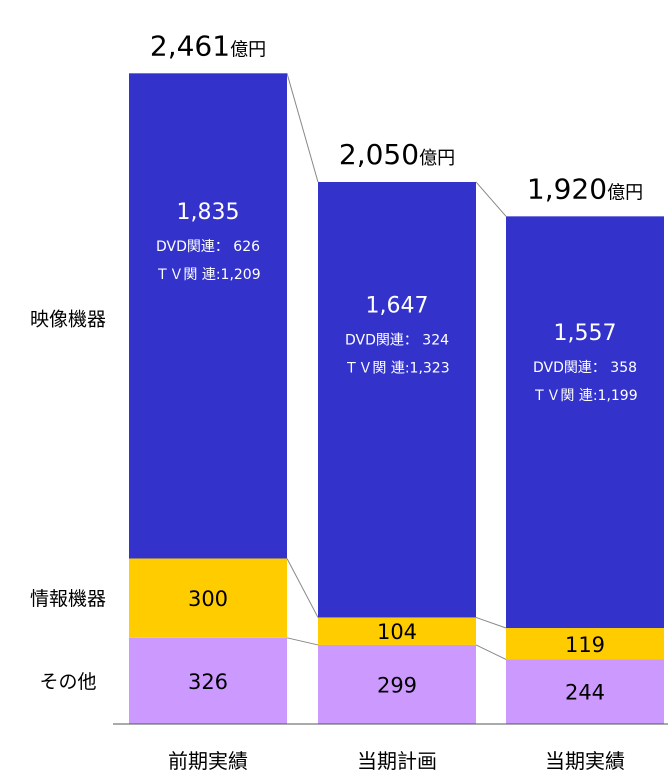  I want to click on value-label-情報機器-1: 104, so click(397, 632).